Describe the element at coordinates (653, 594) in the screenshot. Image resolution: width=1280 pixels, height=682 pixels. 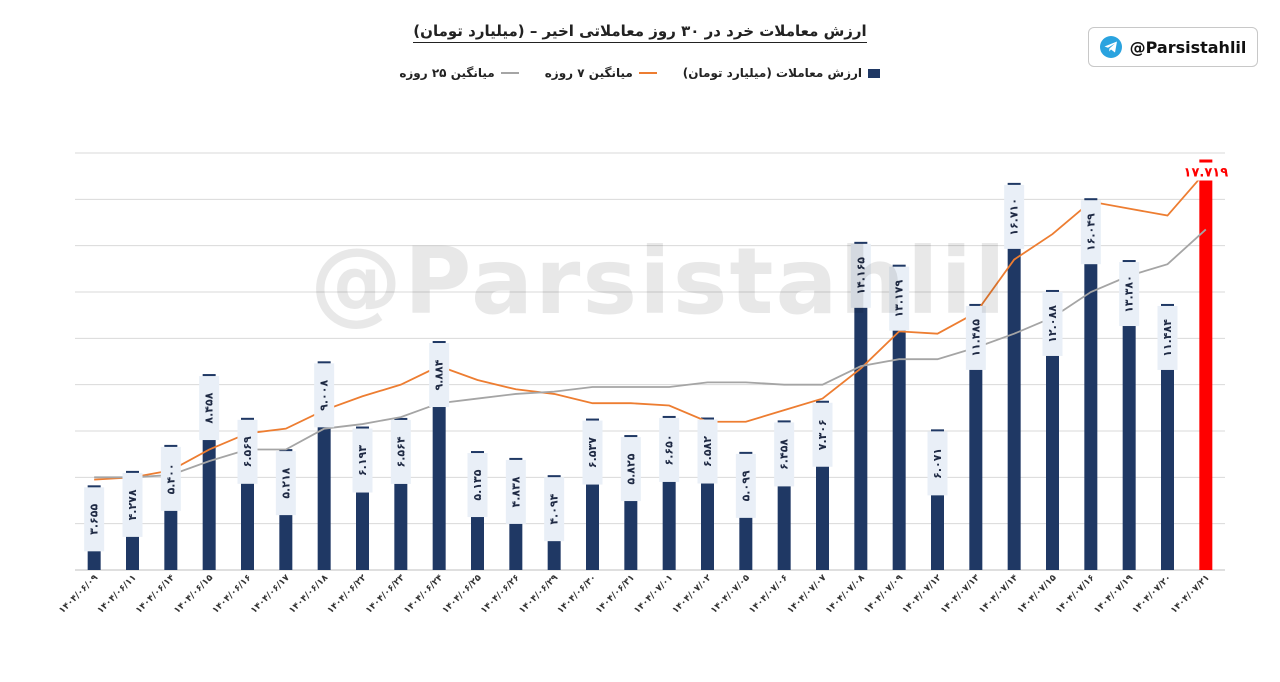
I see `x-tick-label: ۱۴۰۴/۰۷/۰۱` at that location.